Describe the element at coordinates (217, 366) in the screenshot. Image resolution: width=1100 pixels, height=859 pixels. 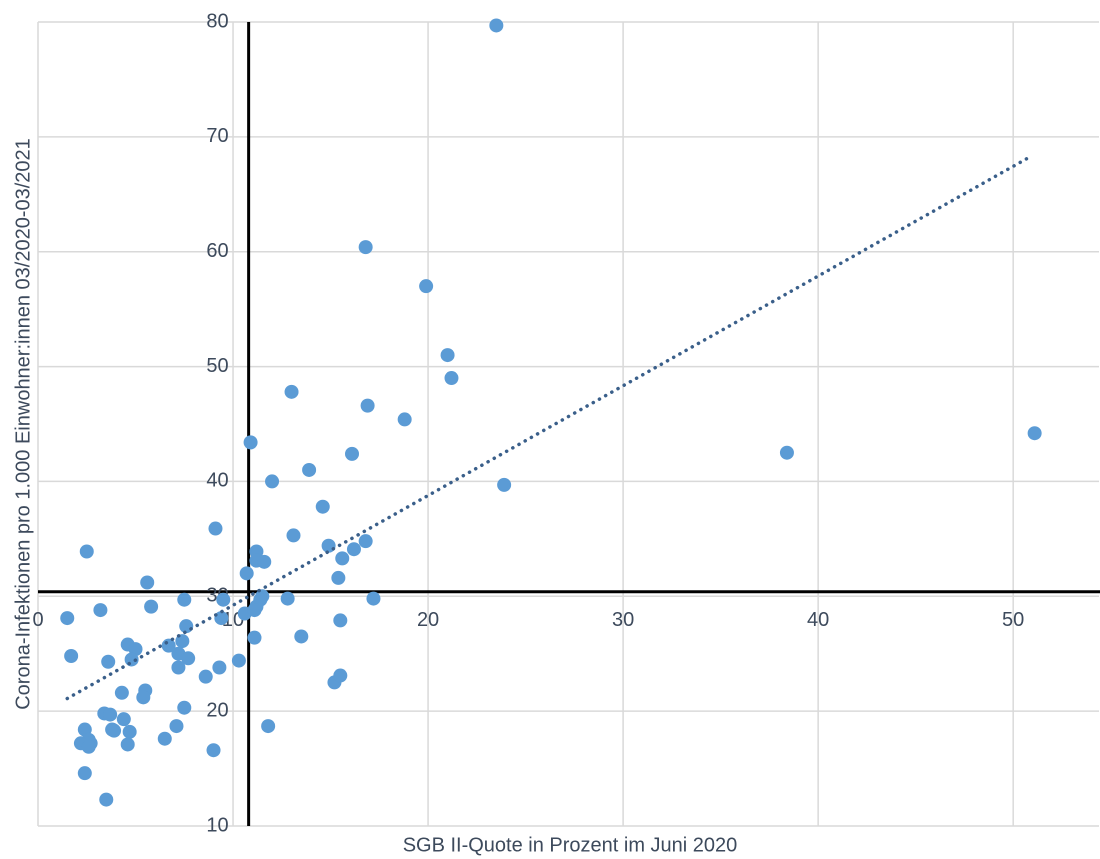
I see `y-tick-label: 50` at that location.